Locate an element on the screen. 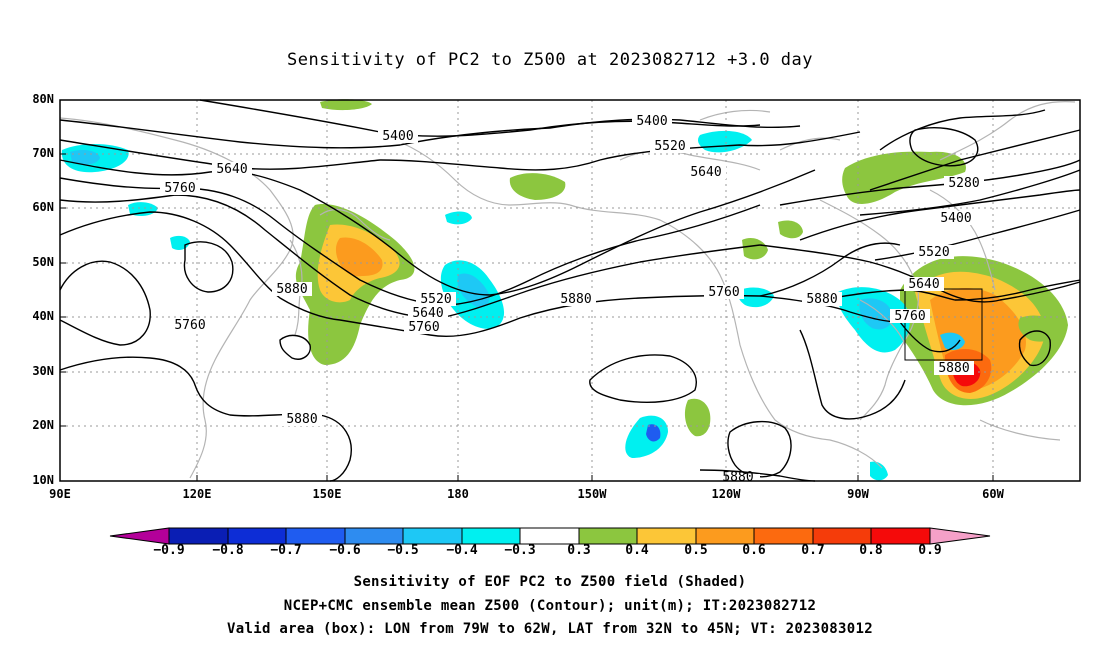 The width and height of the screenshot is (1100, 650). colorbar-label: −0.3 is located at coordinates (520, 550).